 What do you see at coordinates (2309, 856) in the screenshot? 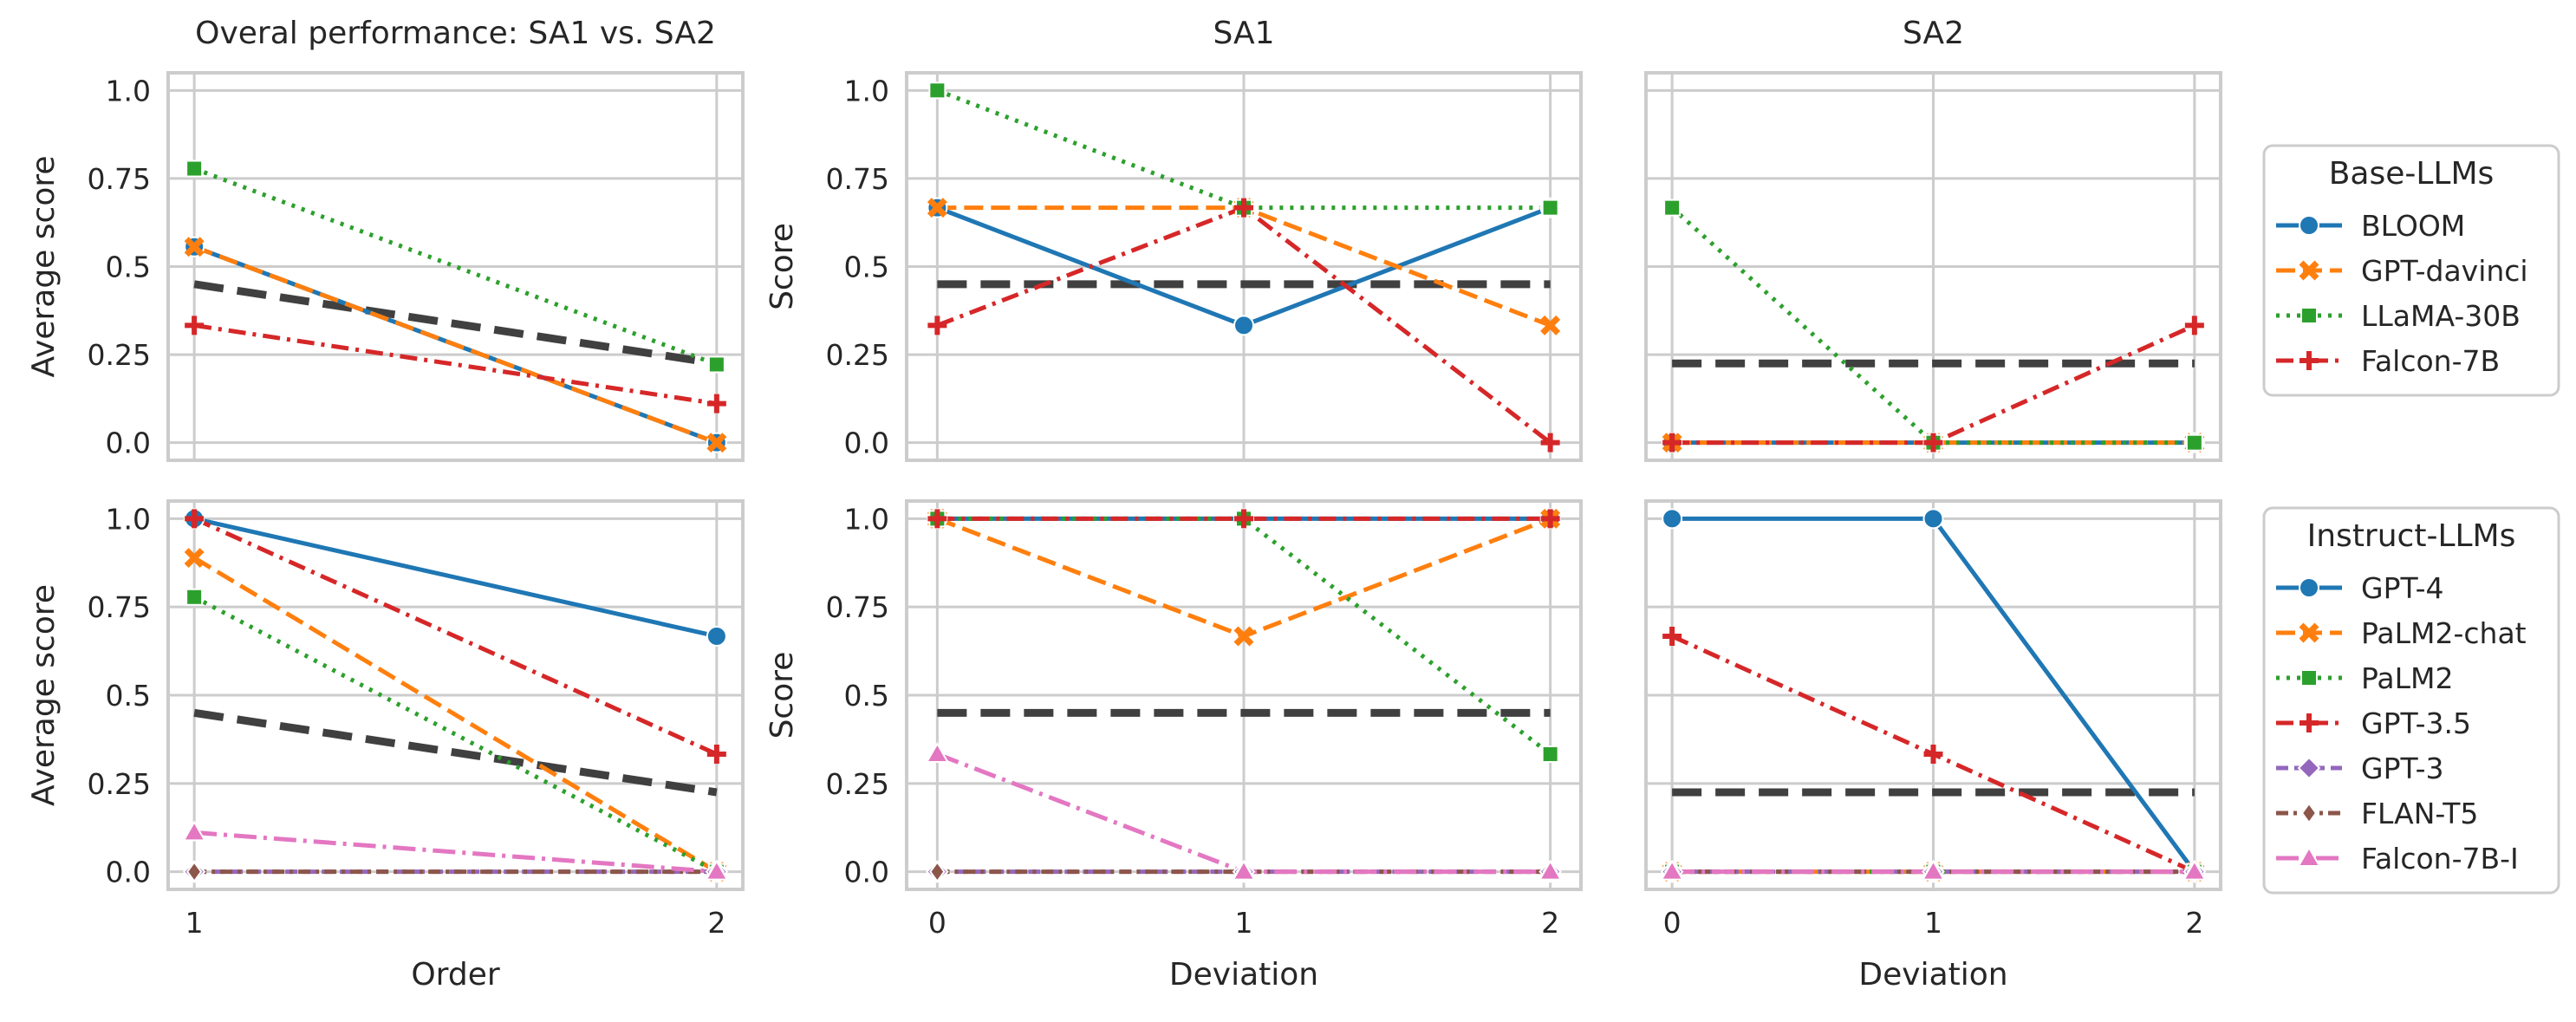
I see `legend-marker-falcon-7b-i` at bounding box center [2309, 856].